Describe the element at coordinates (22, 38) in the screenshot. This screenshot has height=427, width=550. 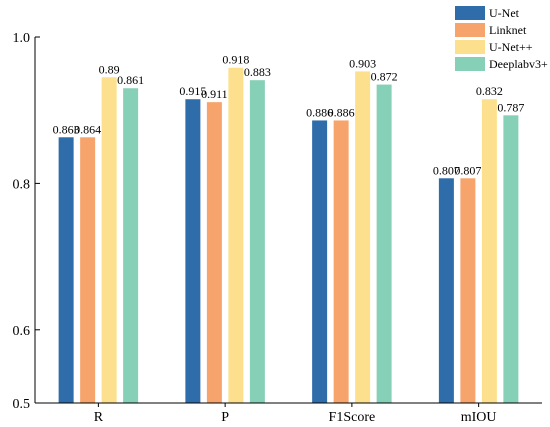
I see `y-tick-label: 1.0` at that location.